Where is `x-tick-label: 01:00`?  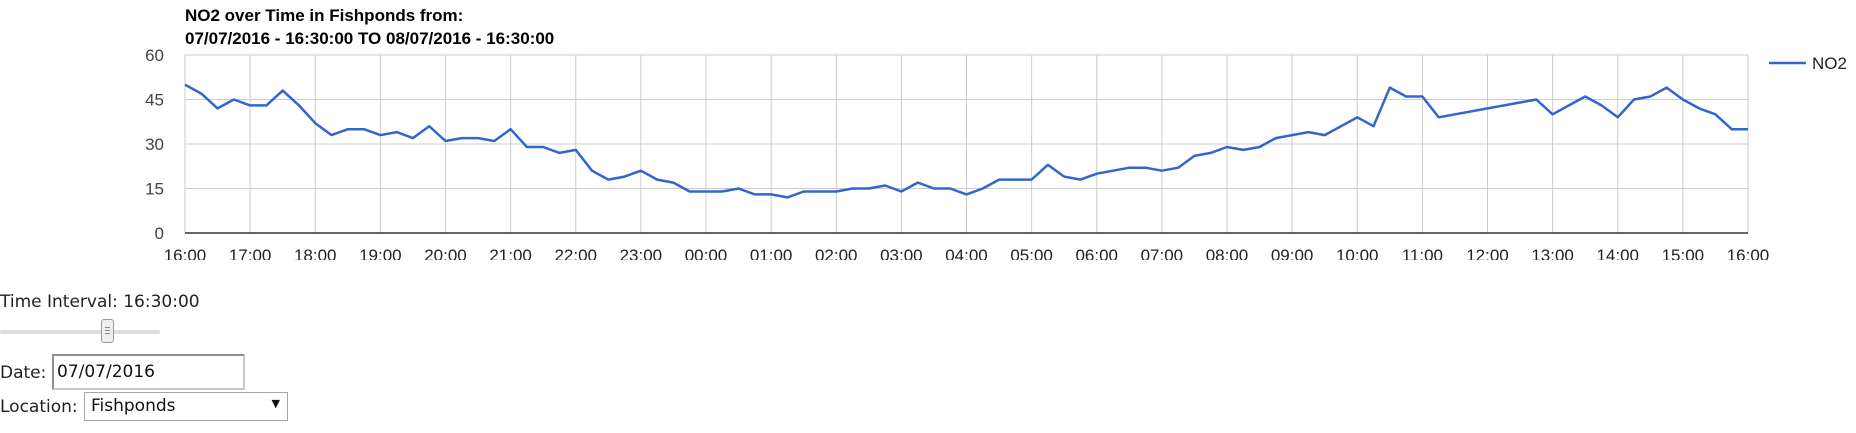
x-tick-label: 01:00 is located at coordinates (771, 253).